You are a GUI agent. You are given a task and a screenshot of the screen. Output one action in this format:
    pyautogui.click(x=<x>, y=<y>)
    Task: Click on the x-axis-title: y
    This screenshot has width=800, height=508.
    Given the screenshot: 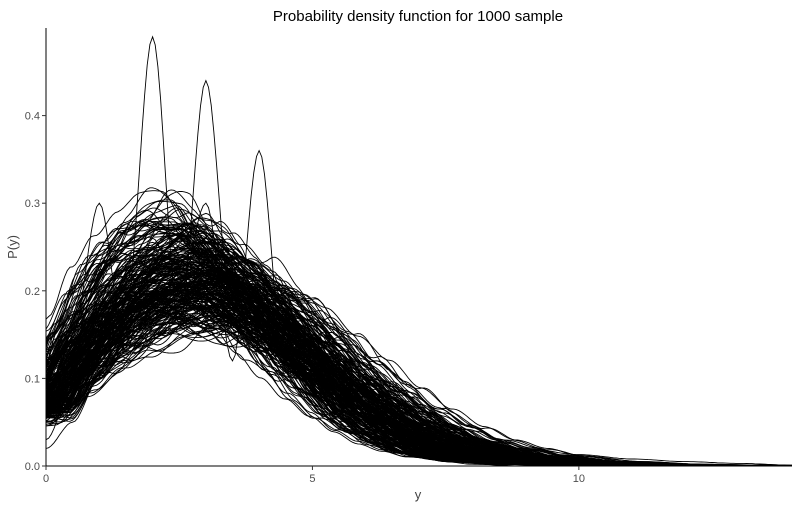 What is the action you would take?
    pyautogui.click(x=418, y=494)
    